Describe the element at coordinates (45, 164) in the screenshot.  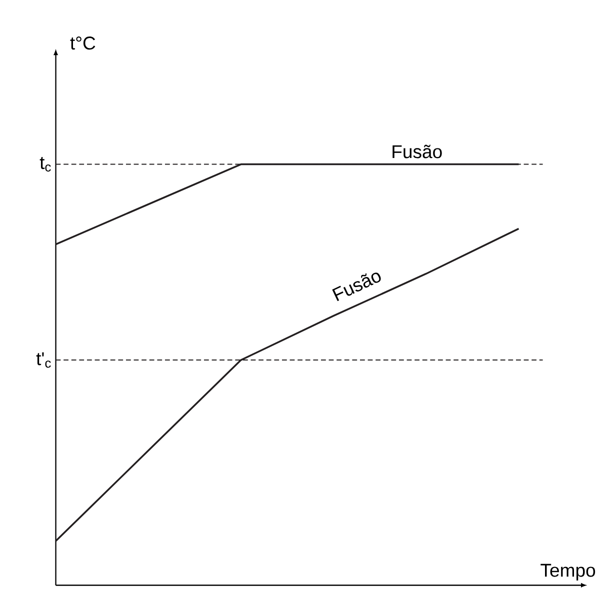
I see `ref-line-label: t$_{c}$` at that location.